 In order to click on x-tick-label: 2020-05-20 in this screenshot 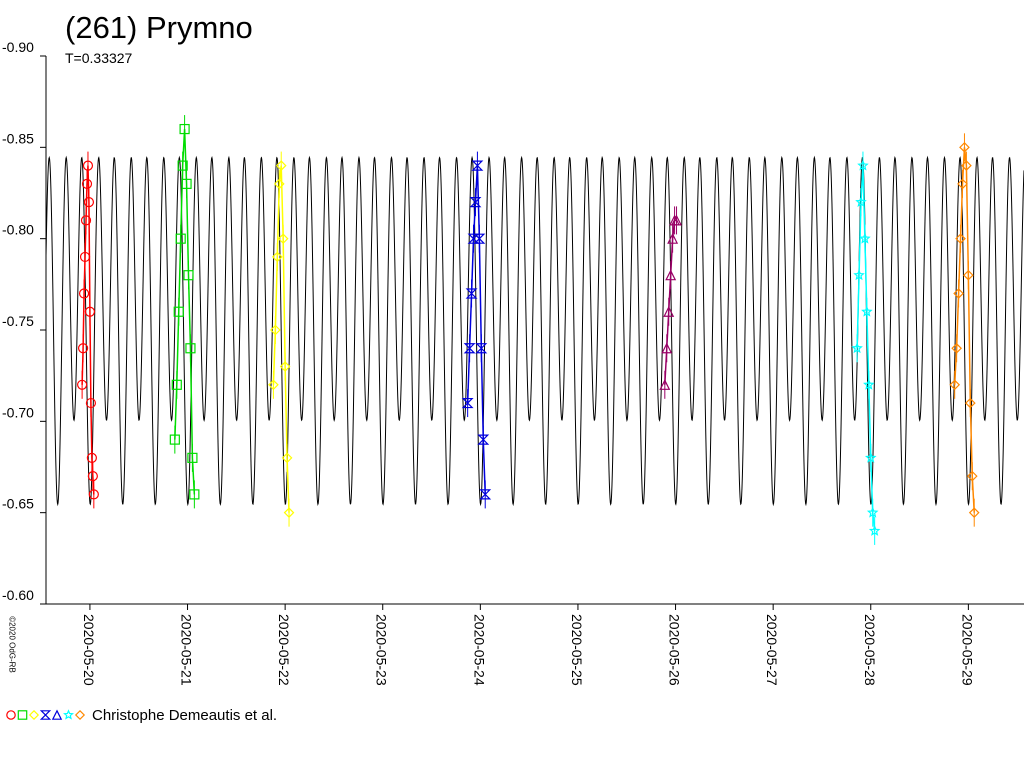, I will do `click(89, 650)`.